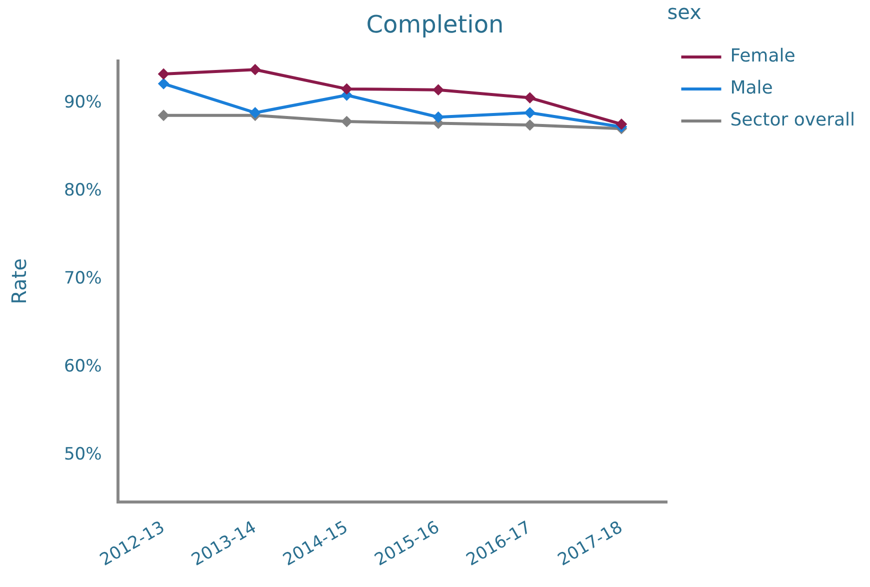 The width and height of the screenshot is (870, 587). Describe the element at coordinates (83, 454) in the screenshot. I see `y-tick-label: 50%` at that location.